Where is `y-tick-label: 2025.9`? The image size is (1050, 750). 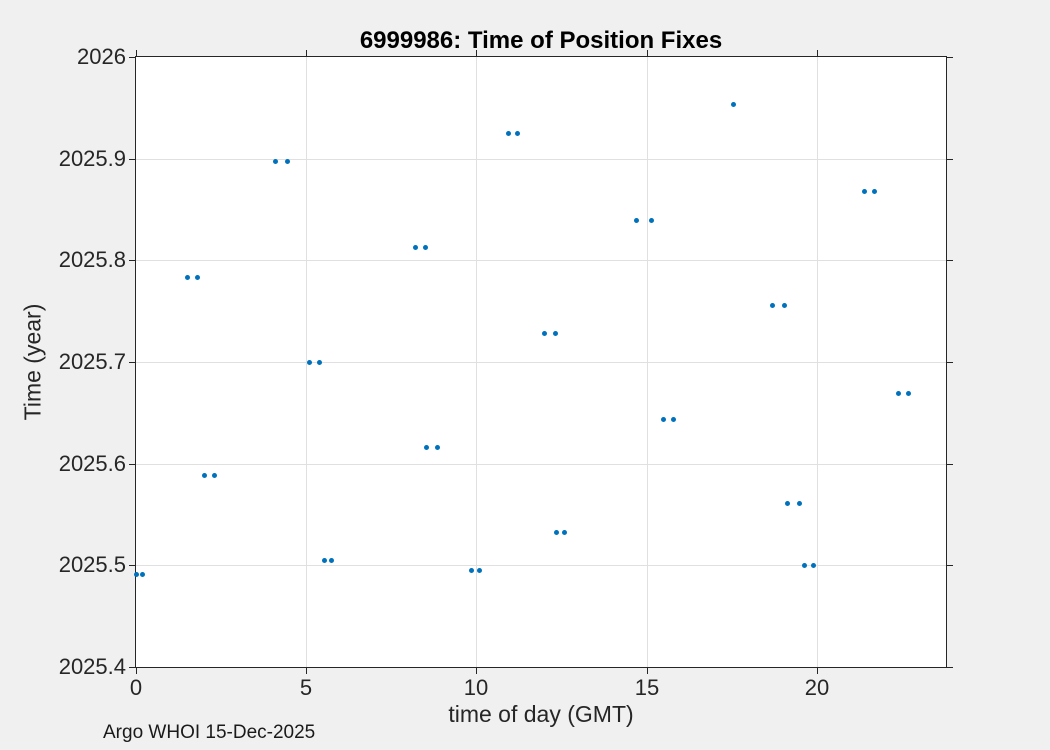
y-tick-label: 2025.9 is located at coordinates (92, 158).